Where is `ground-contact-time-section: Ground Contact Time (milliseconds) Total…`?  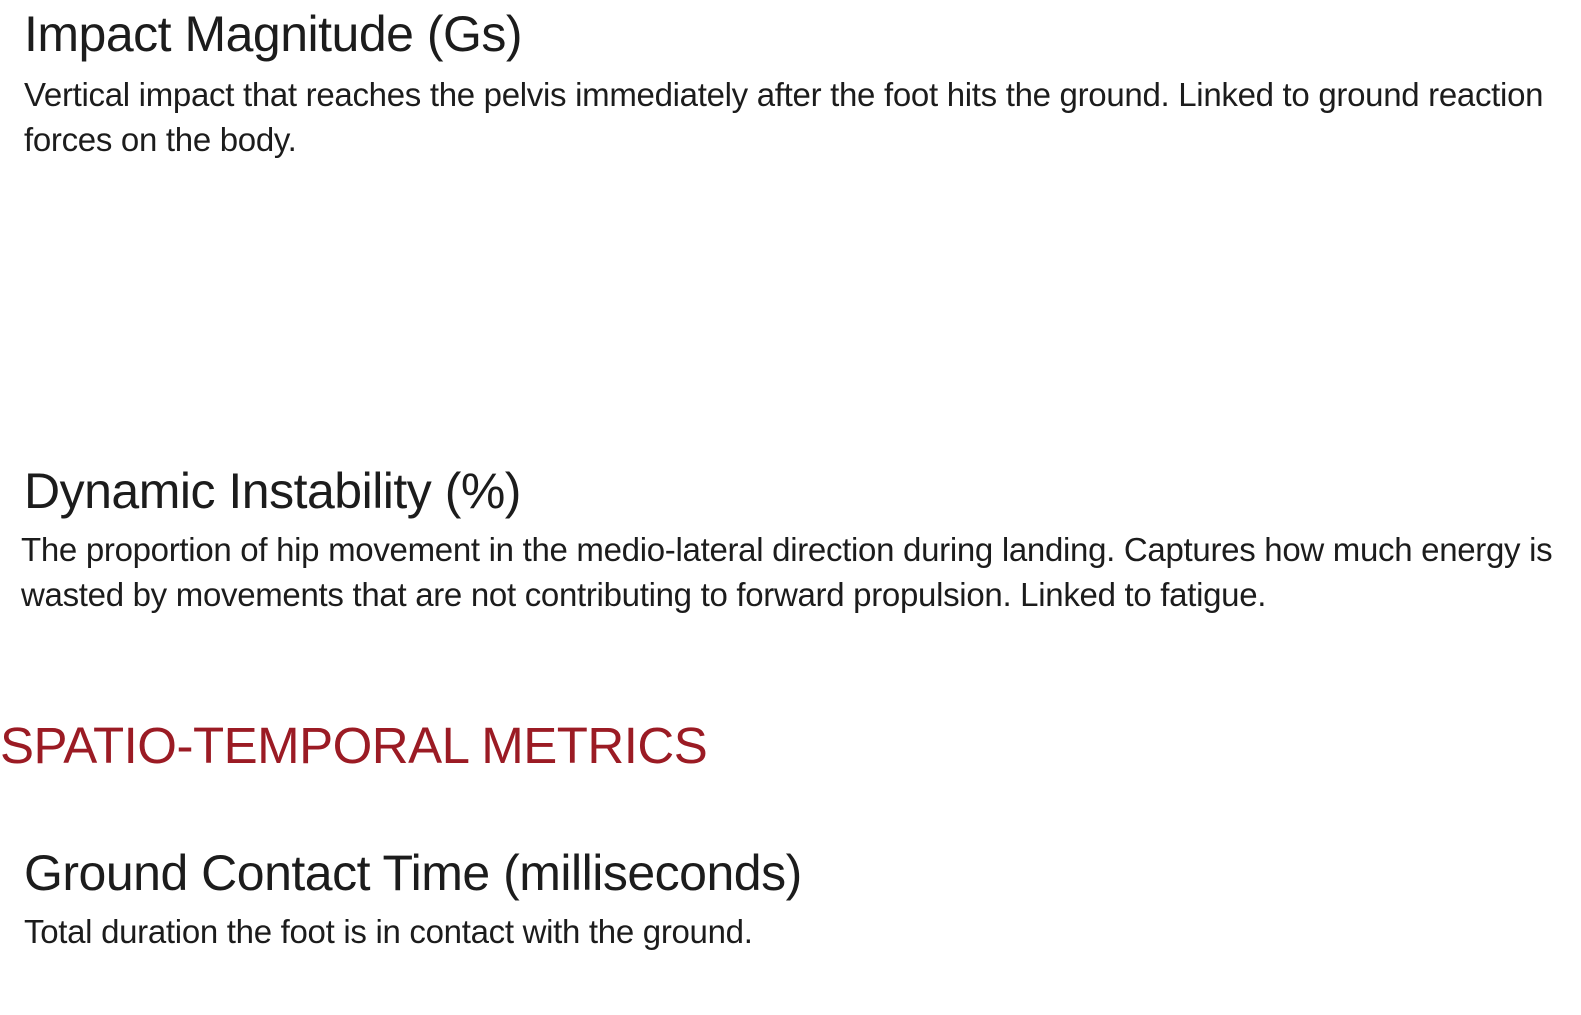 ground-contact-time-section: Ground Contact Time (milliseconds) Total… is located at coordinates (799, 898).